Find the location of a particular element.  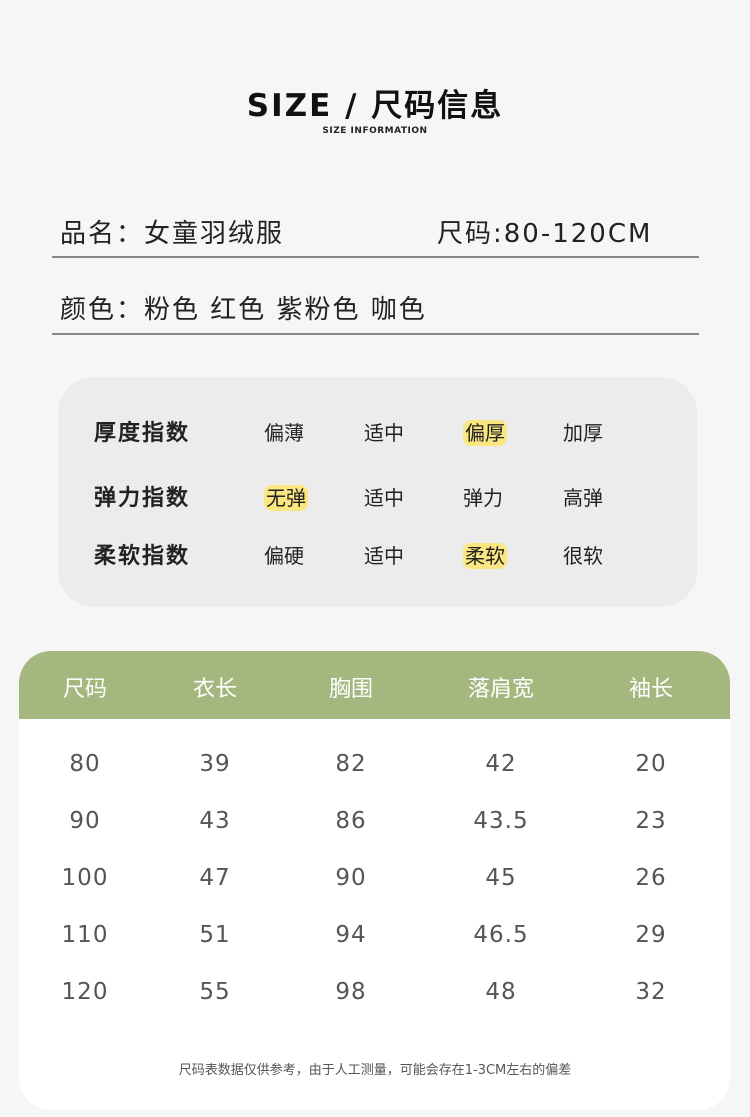

column-header: 袖长 is located at coordinates (650, 689).